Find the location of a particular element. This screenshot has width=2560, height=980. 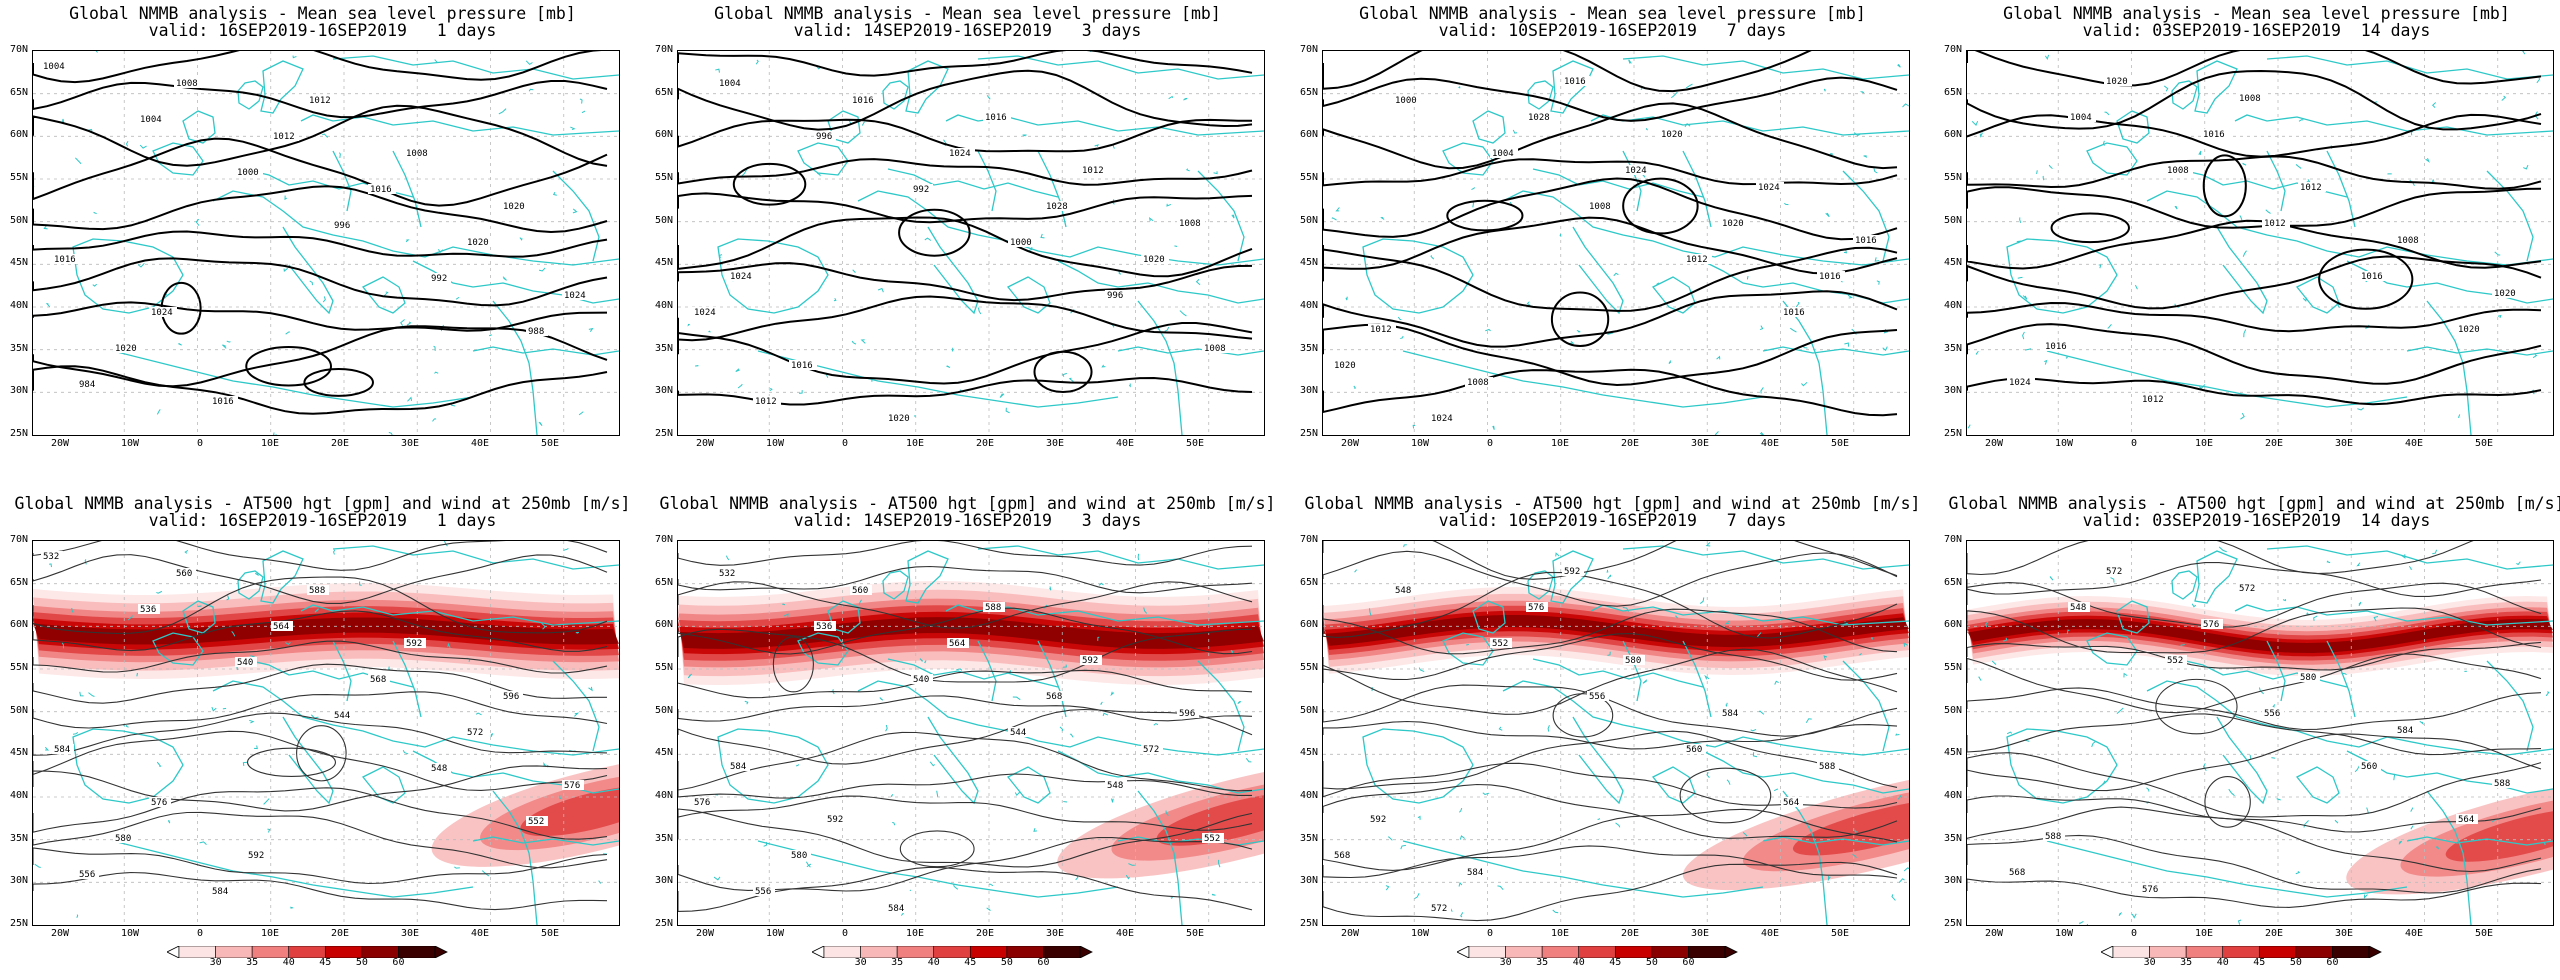

contour-label: 1020 is located at coordinates (2505, 294).